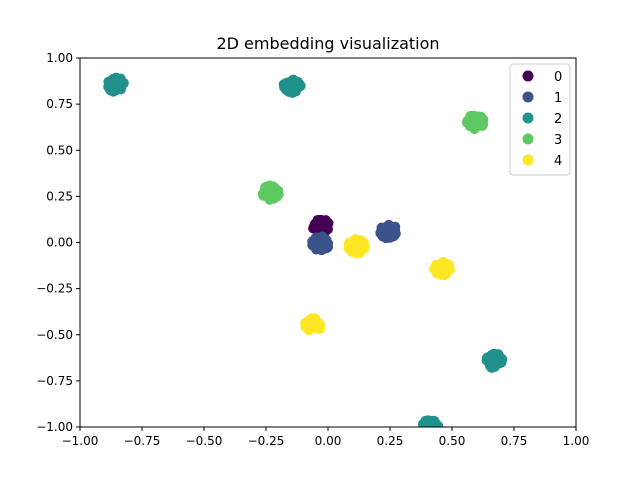 The height and width of the screenshot is (480, 640). Describe the element at coordinates (452, 441) in the screenshot. I see `x-tick-label: 0.50` at that location.